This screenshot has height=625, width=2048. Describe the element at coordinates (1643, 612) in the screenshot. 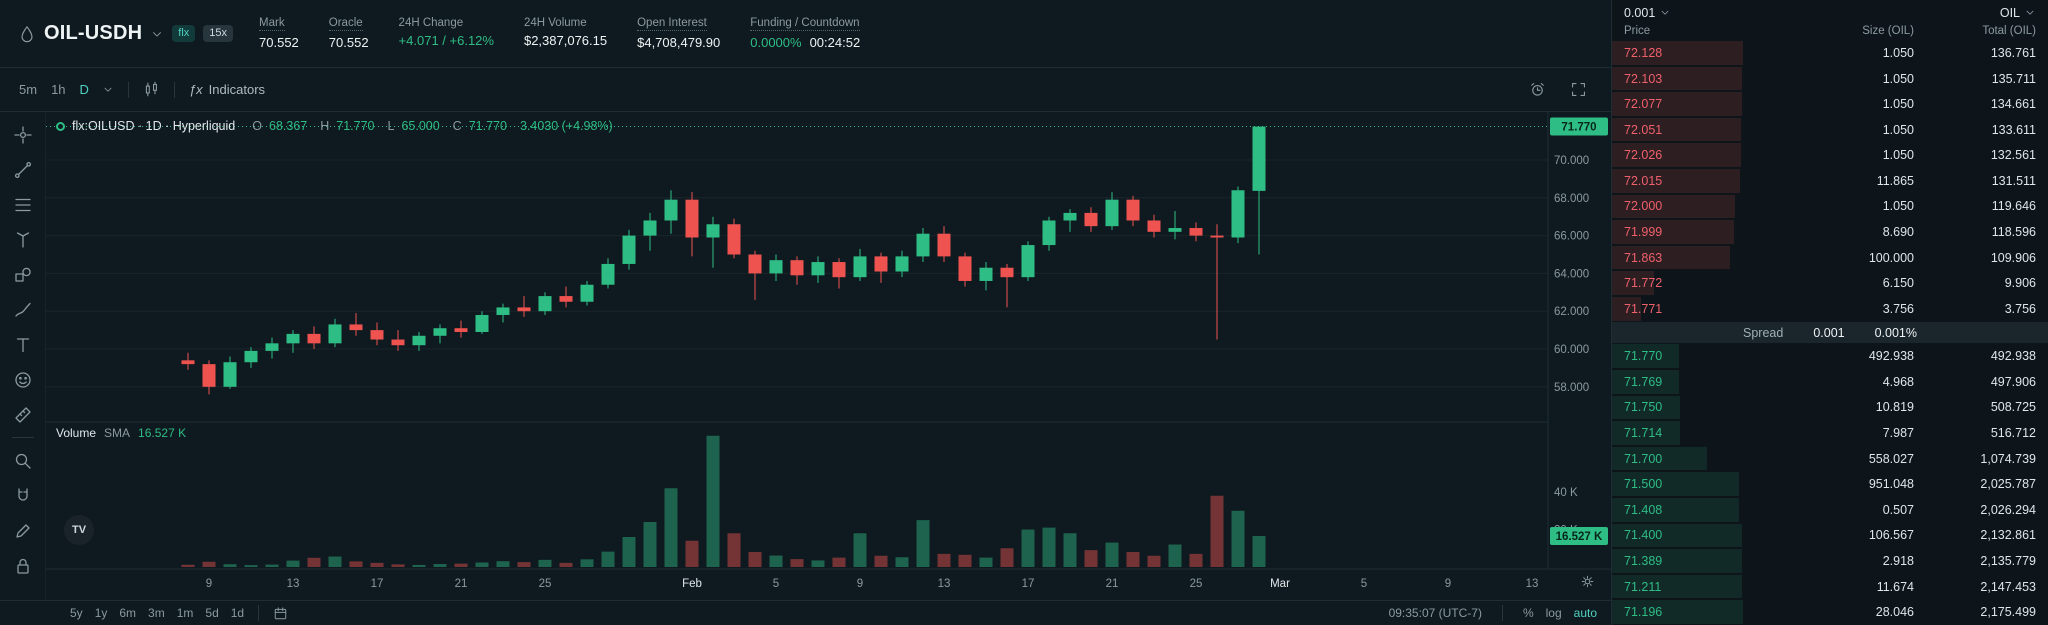

I see `price: 71.196` at that location.